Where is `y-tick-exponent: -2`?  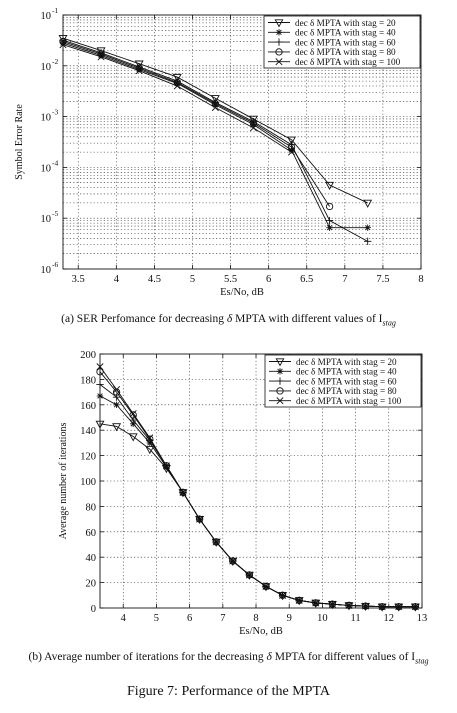
y-tick-exponent: -2 is located at coordinates (55, 61).